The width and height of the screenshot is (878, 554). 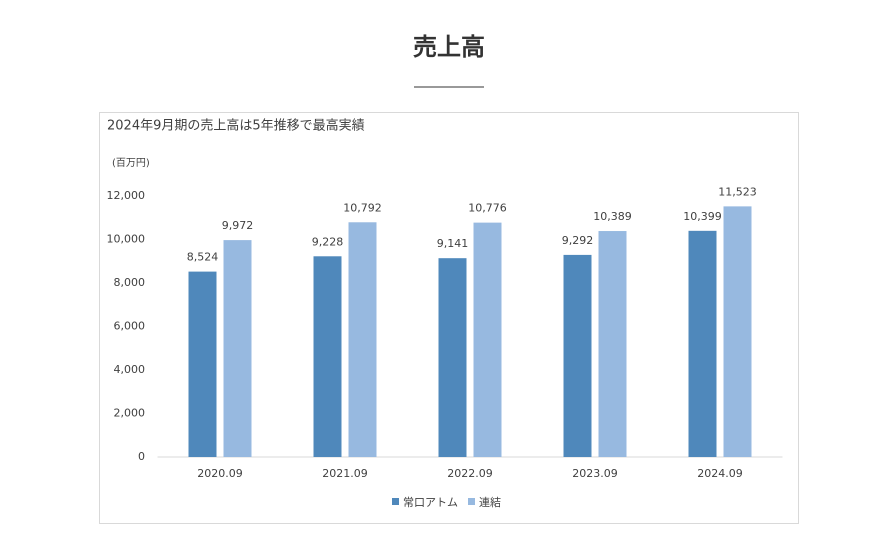 I want to click on data-label: 9,228, so click(x=328, y=241).